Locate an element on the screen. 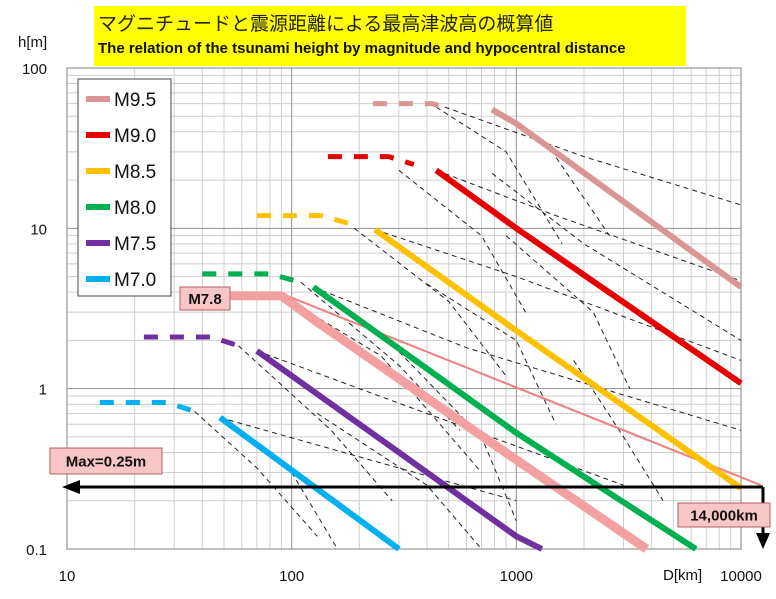  max-height-label-box is located at coordinates (106, 461).